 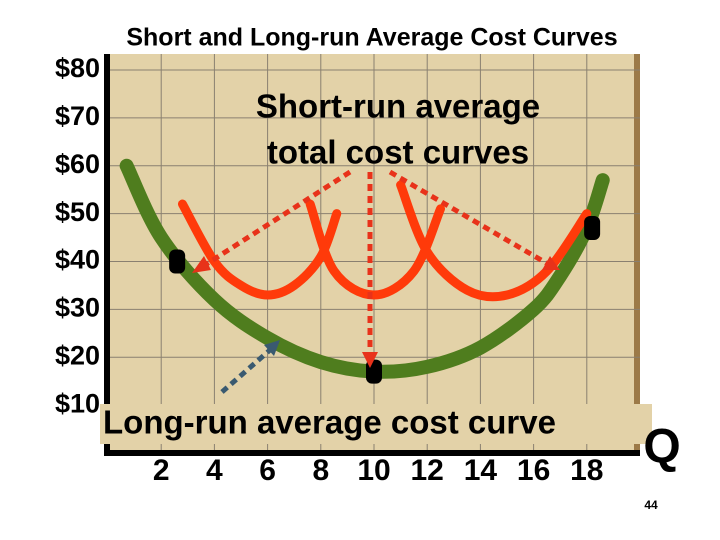 What do you see at coordinates (320, 470) in the screenshot?
I see `x-tick-label: 8` at bounding box center [320, 470].